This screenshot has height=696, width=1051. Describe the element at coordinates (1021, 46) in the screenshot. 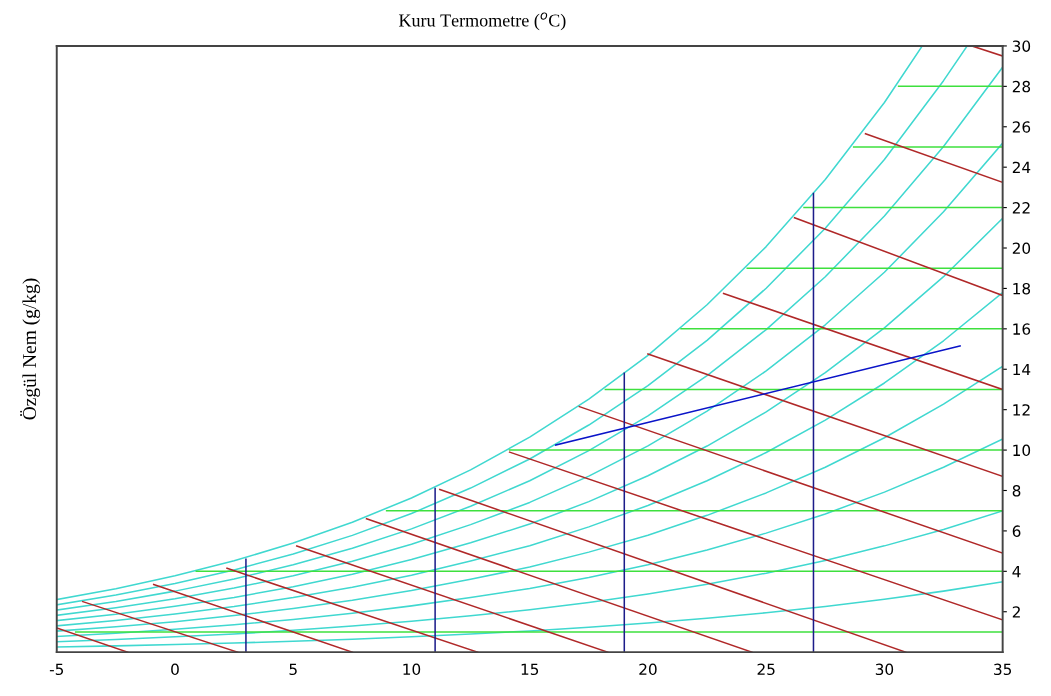

I see `y-tick-label: 30` at that location.